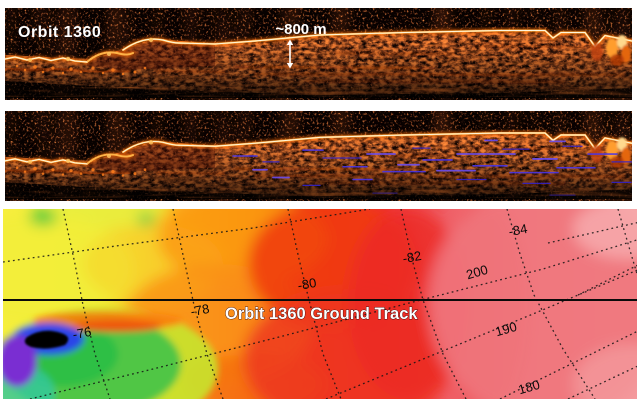 The image size is (640, 403). I want to click on longitude-label: 190, so click(506, 329).